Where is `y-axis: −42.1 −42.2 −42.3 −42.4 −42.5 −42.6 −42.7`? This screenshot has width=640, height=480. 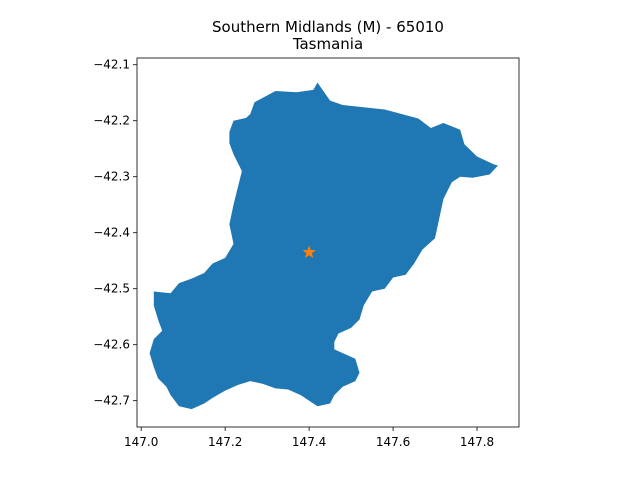 y-axis: −42.1 −42.2 −42.3 −42.4 −42.5 −42.6 −42.7 is located at coordinates (115, 233).